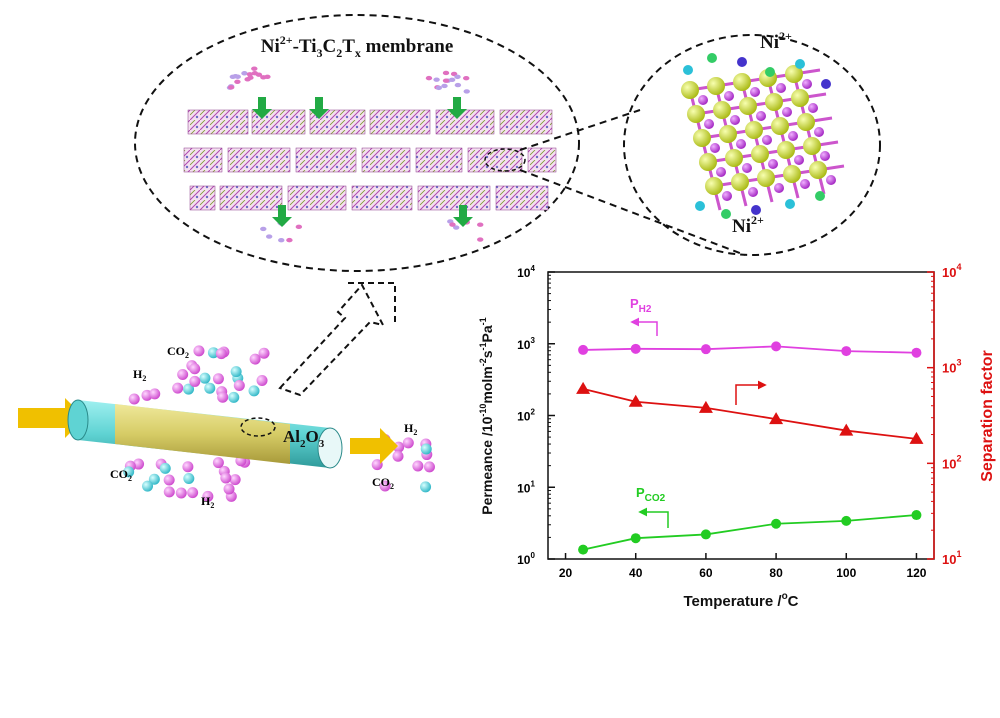 The width and height of the screenshot is (1000, 718). Describe the element at coordinates (944, 414) in the screenshot. I see `y2-axis-ticks: 10¹ 10² 10³ 10⁴` at that location.